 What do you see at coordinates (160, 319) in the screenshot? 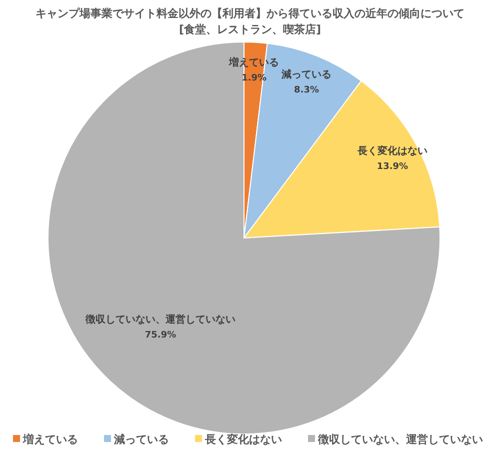
I see `slice-label: 徴収していない、運営していない` at bounding box center [160, 319].